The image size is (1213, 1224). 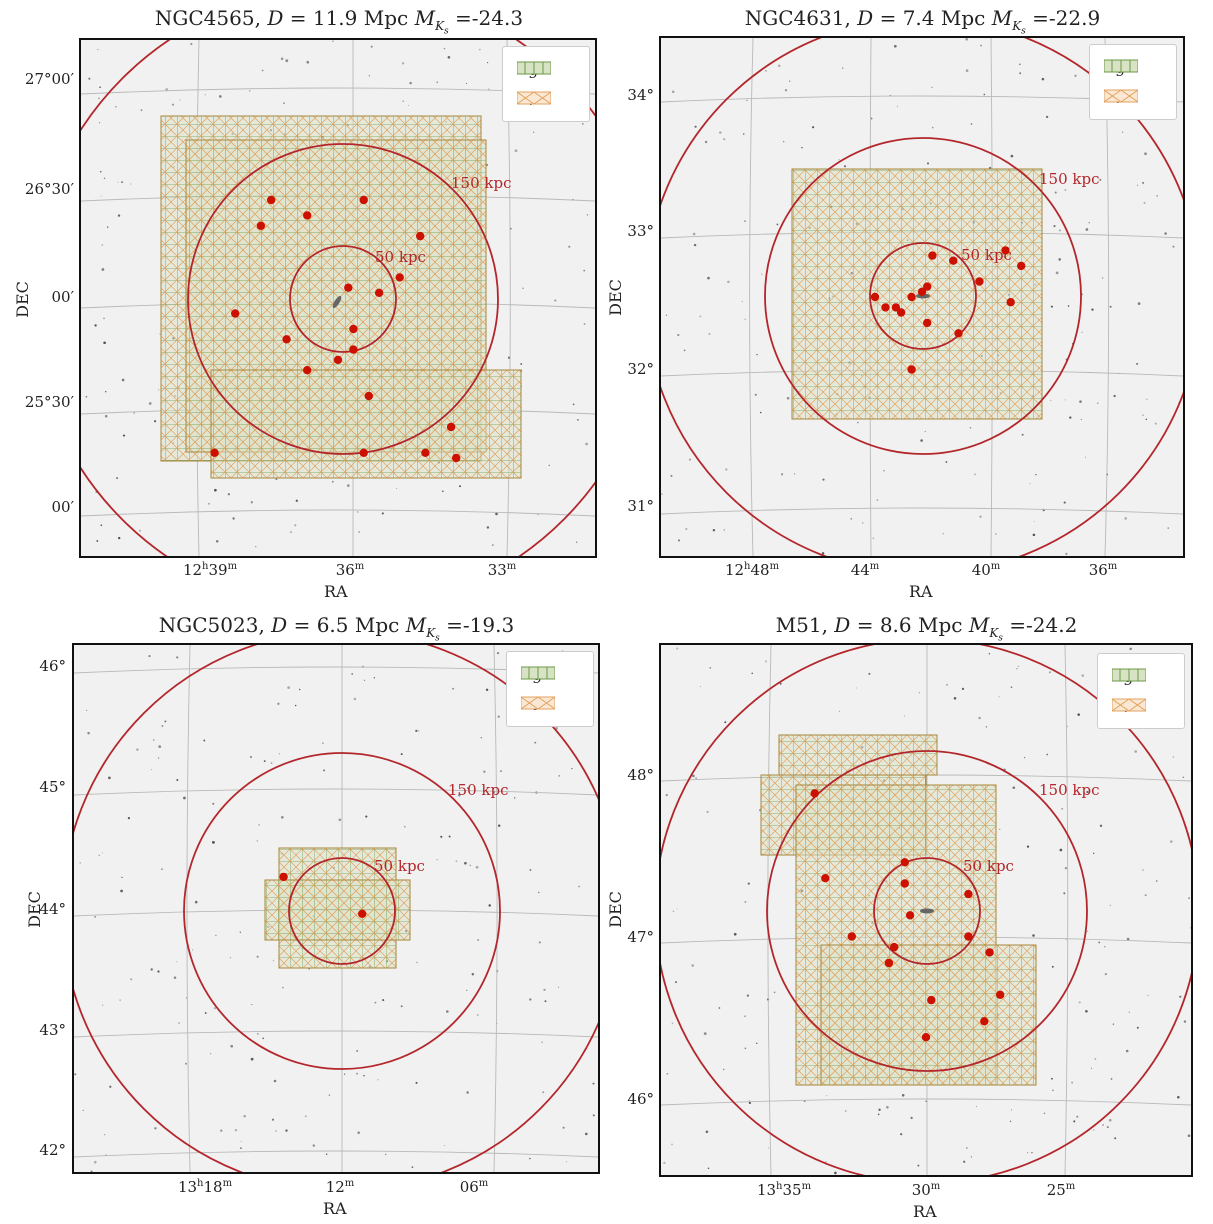 What do you see at coordinates (926, 628) in the screenshot?
I see `chart-title: M51, D = 8.6 Mpc MKs =-24.2` at bounding box center [926, 628].